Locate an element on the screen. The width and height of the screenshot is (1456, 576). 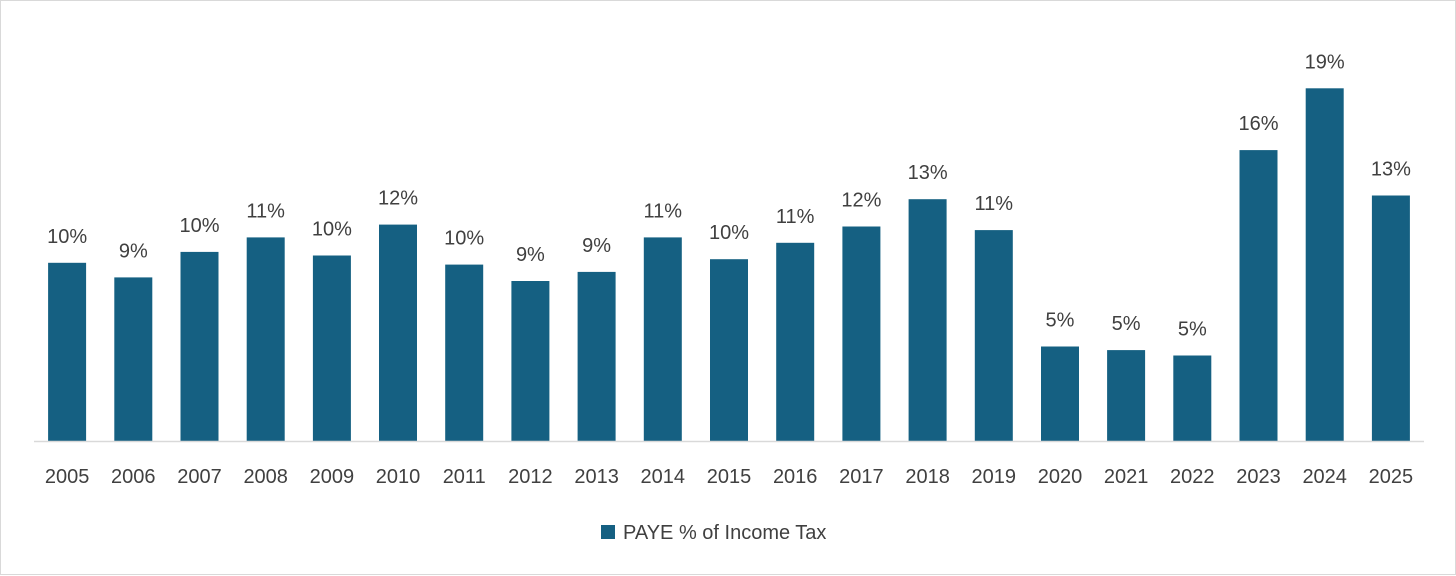
x-tick-label-2017: 2017 is located at coordinates (861, 477).